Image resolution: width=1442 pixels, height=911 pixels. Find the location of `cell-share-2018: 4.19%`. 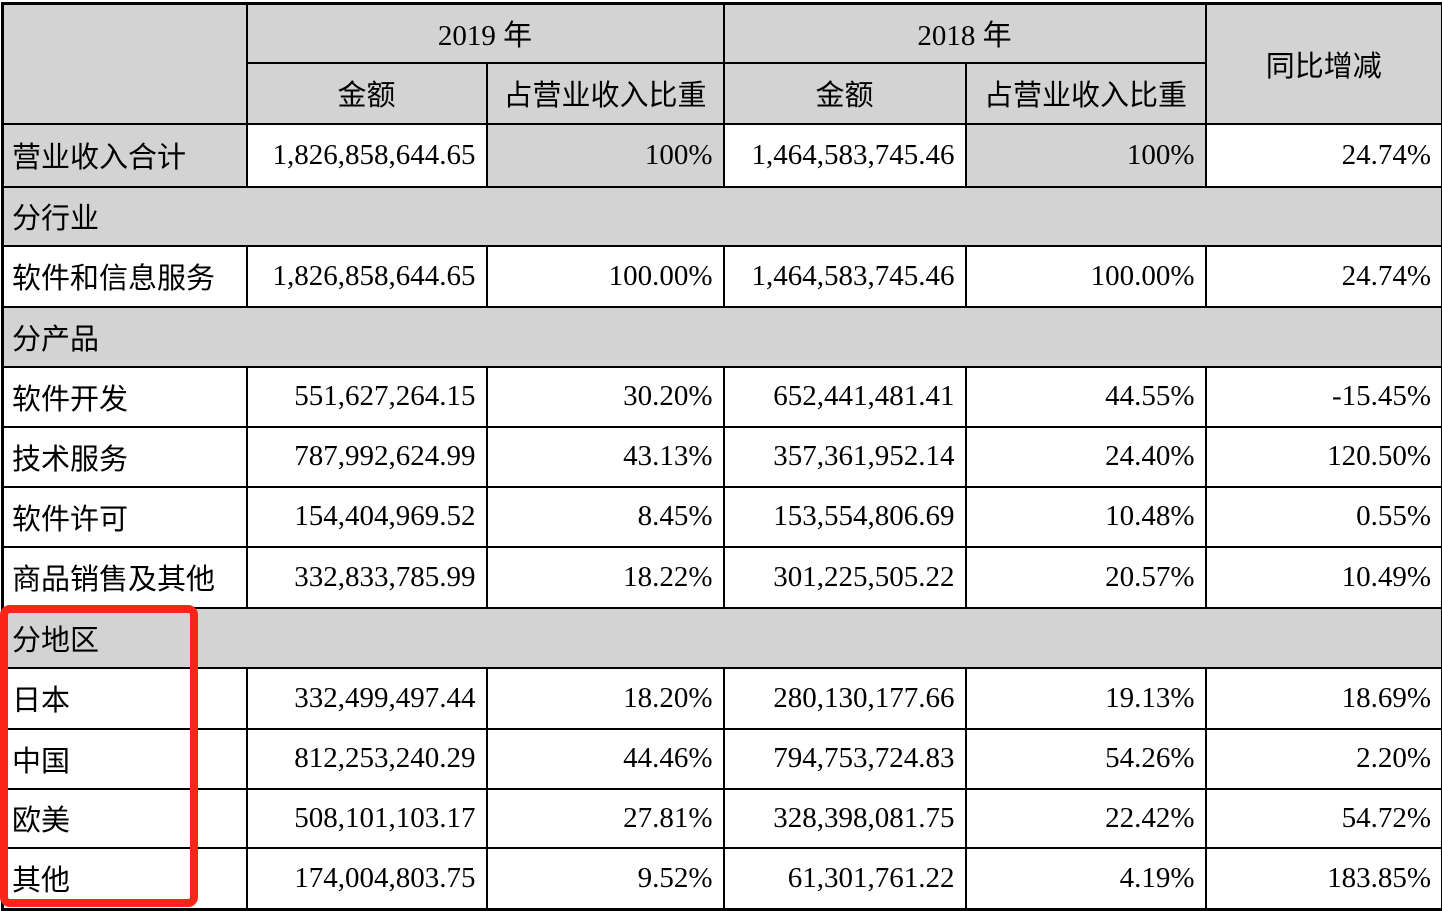

cell-share-2018: 4.19% is located at coordinates (1085, 878).